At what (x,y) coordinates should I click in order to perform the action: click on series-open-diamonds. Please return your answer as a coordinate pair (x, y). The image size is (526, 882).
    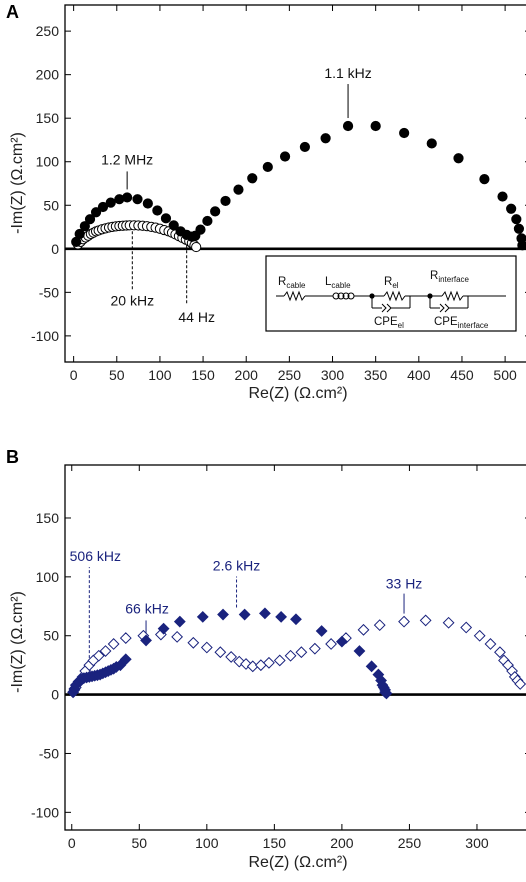
    Looking at the image, I should click on (296, 656).